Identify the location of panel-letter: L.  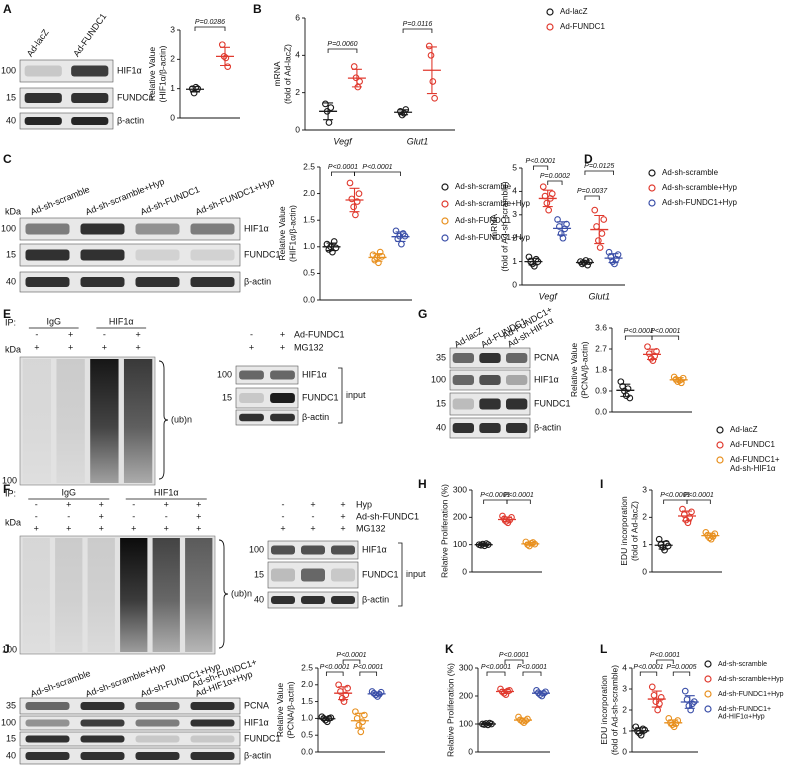
(603, 649).